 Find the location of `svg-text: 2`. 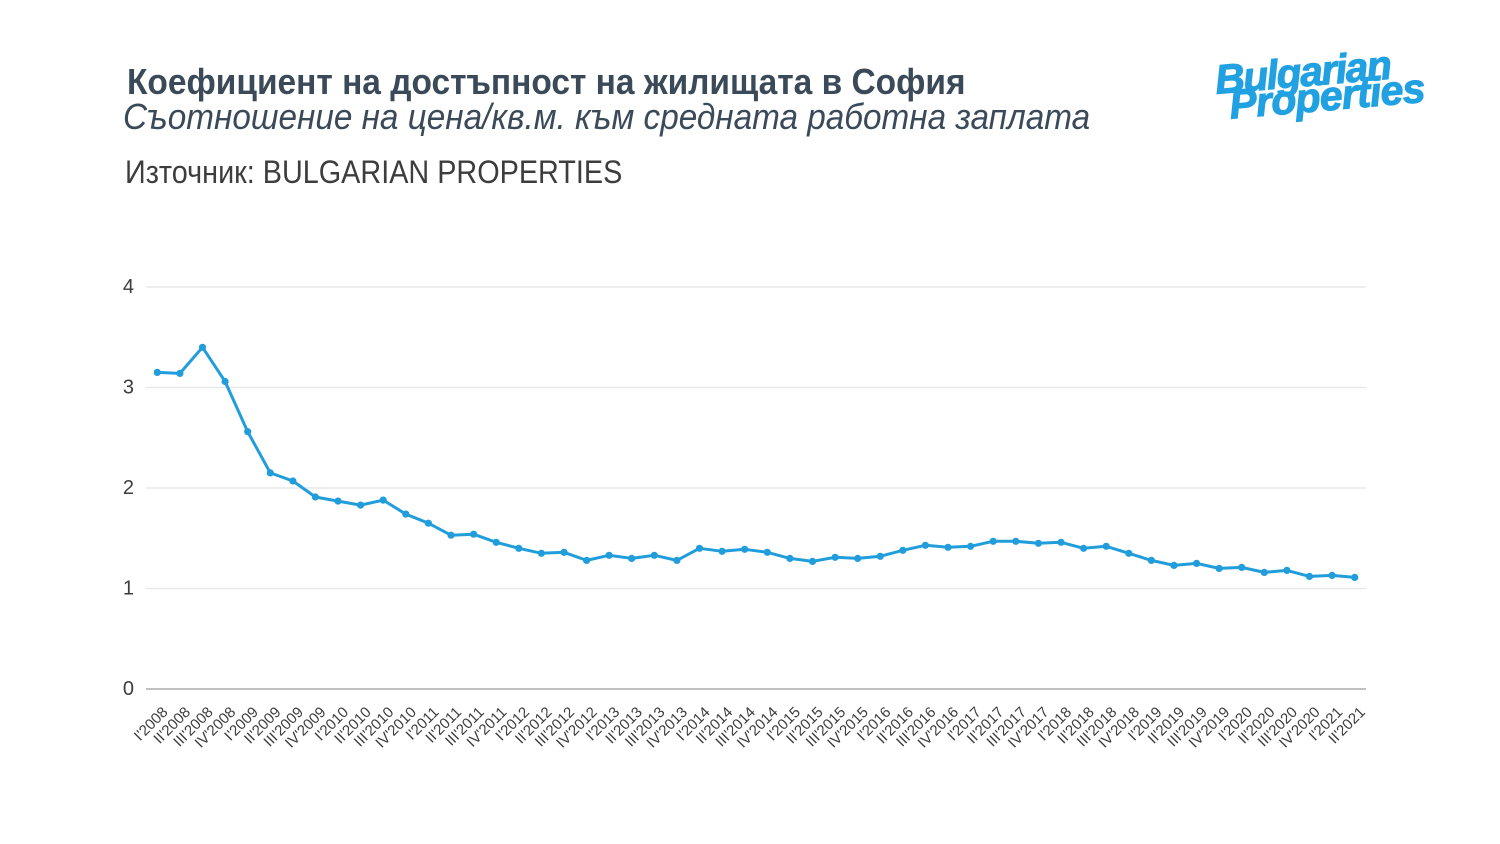

svg-text: 2 is located at coordinates (128, 488).